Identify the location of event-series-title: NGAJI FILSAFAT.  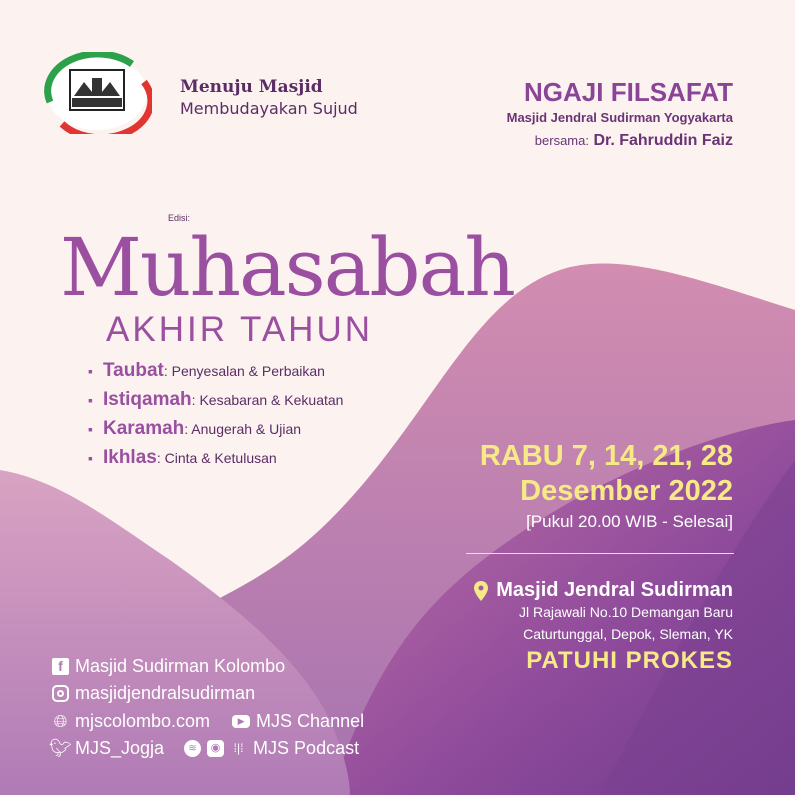
(628, 92).